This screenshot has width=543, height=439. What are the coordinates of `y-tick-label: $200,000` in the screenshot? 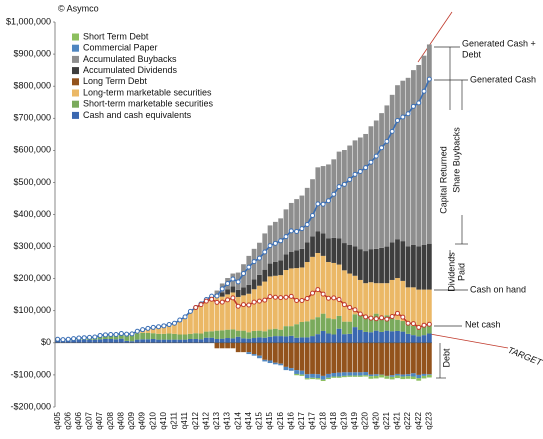 It's located at (32, 278).